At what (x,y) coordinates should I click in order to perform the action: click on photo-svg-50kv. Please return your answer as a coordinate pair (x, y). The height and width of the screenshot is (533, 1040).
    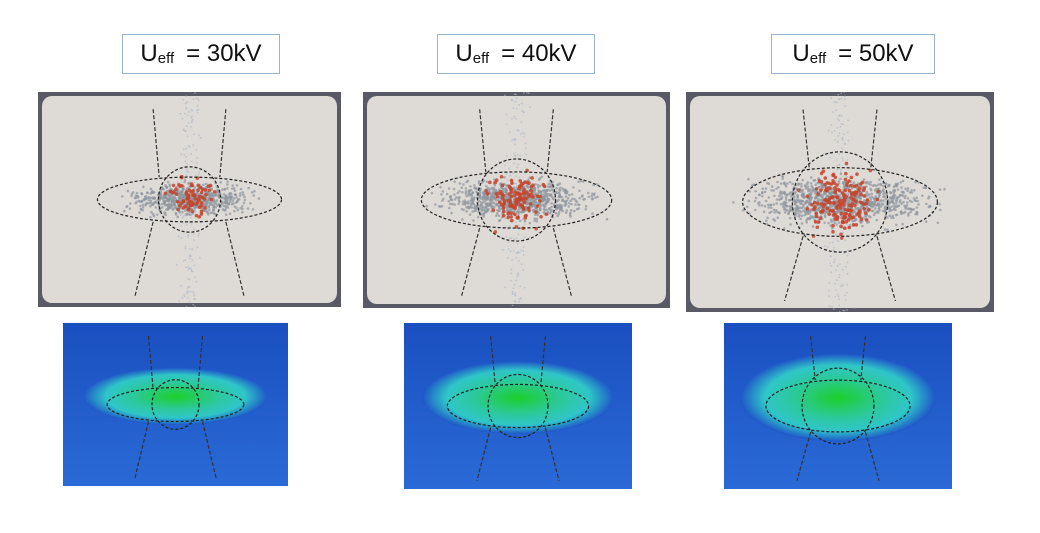
    Looking at the image, I should click on (840, 202).